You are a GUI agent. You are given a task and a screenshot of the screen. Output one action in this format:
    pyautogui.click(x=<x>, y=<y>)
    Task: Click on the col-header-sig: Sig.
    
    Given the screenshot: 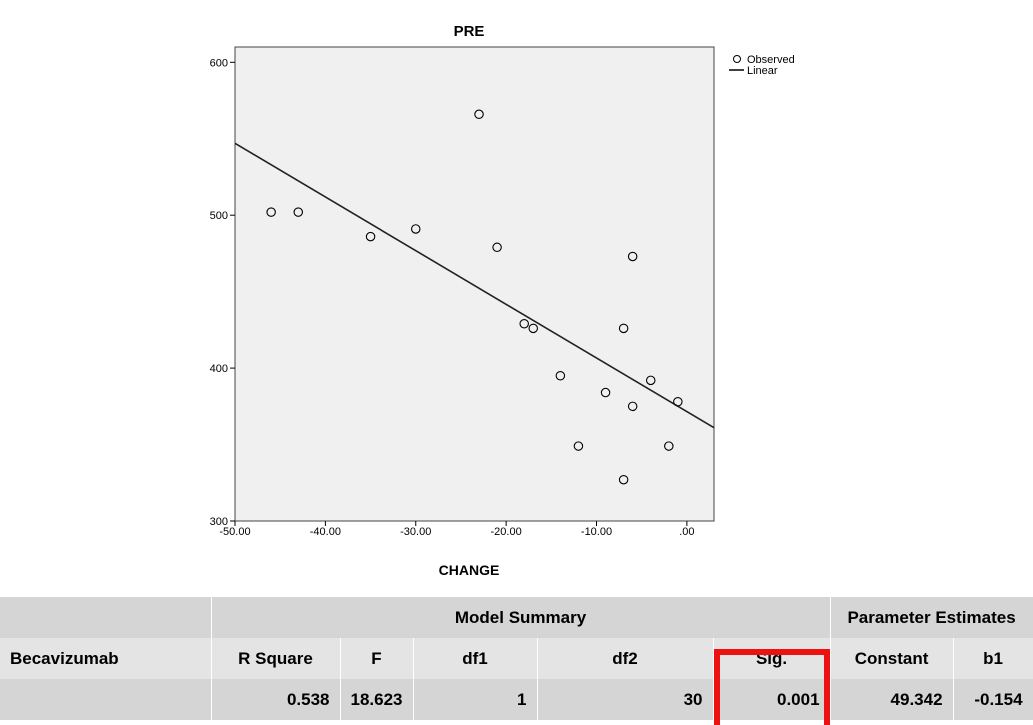 What is the action you would take?
    pyautogui.click(x=772, y=658)
    